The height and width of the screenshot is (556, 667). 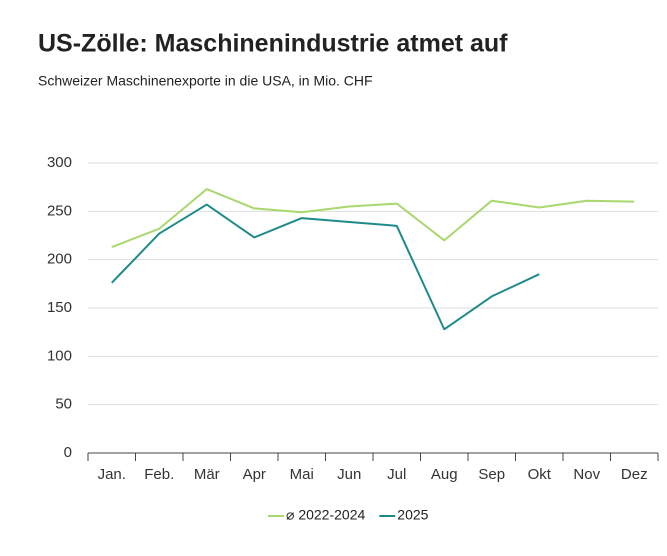 What do you see at coordinates (112, 474) in the screenshot?
I see `x-tick-label: Jan.` at bounding box center [112, 474].